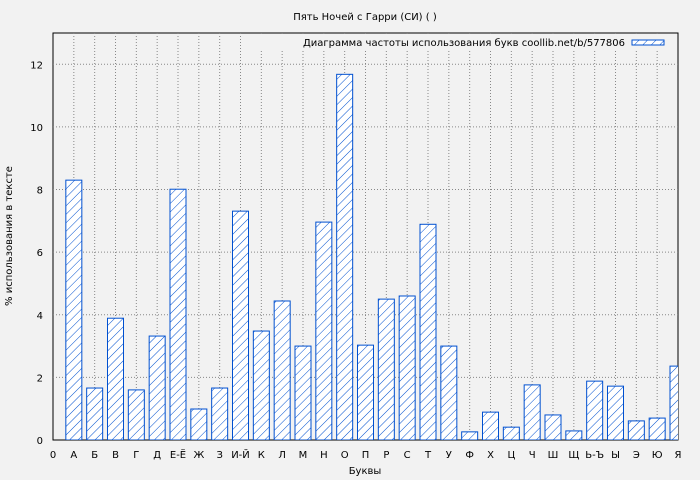 This screenshot has height=480, width=700. I want to click on y-tick-label: 8, so click(40, 191).